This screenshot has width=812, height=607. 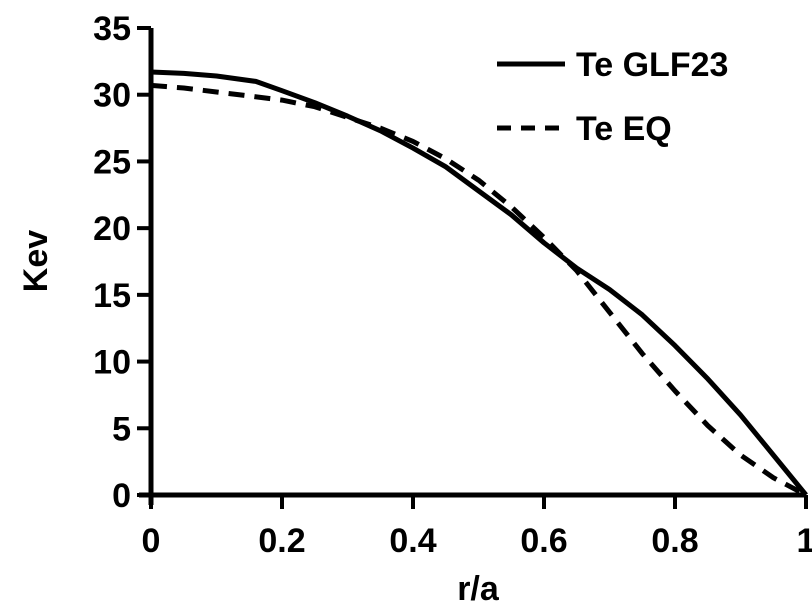 What do you see at coordinates (652, 65) in the screenshot?
I see `legend-label: Te GLF23` at bounding box center [652, 65].